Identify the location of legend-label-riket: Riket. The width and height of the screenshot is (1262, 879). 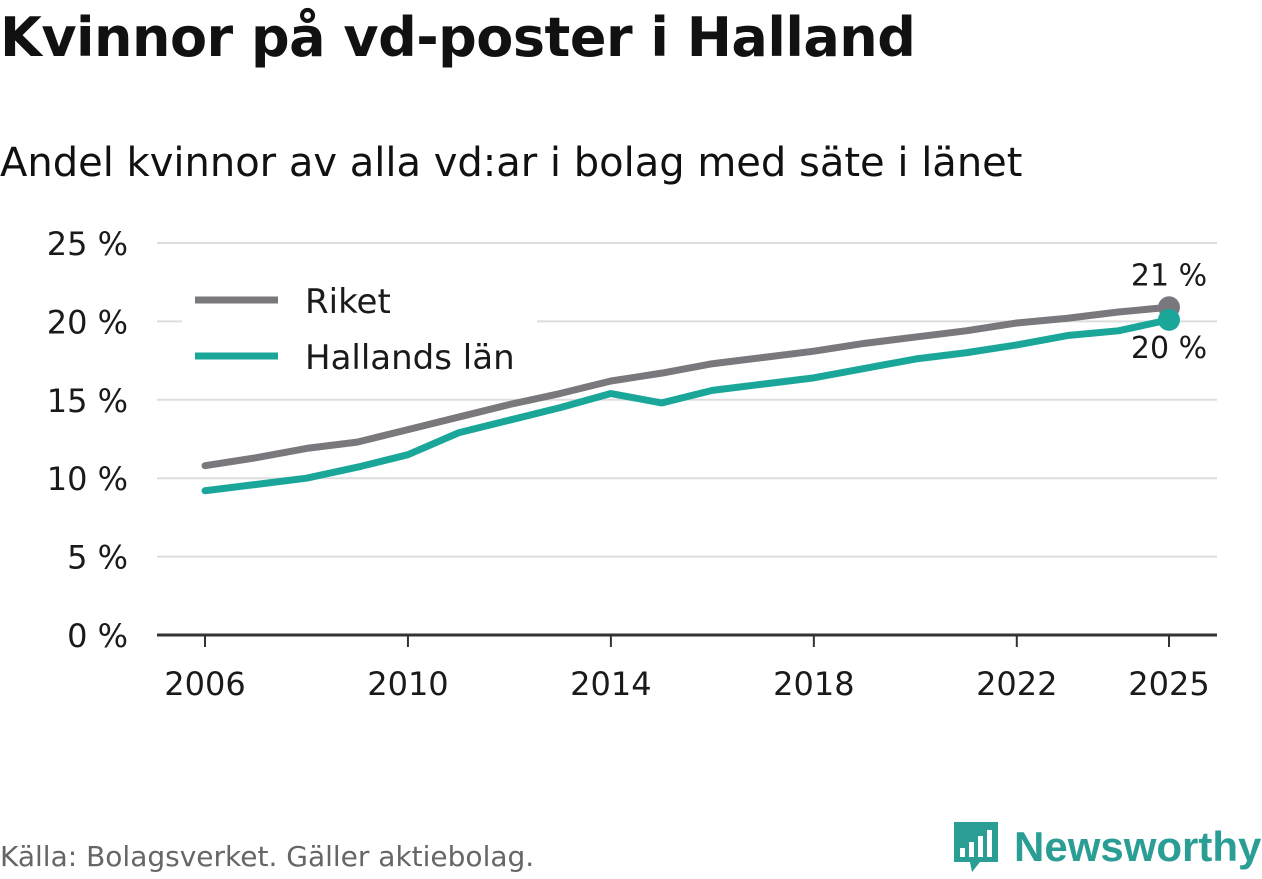
(348, 302).